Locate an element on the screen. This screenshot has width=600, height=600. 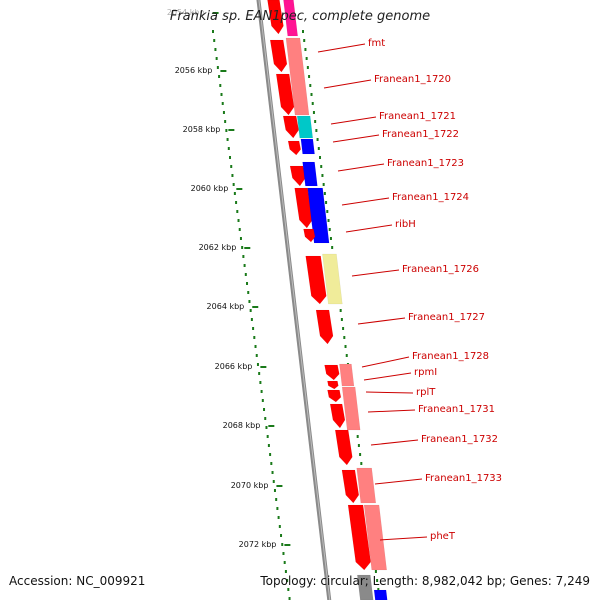
gene-label-franean1_1728: Franean1_1728 is located at coordinates (450, 356).